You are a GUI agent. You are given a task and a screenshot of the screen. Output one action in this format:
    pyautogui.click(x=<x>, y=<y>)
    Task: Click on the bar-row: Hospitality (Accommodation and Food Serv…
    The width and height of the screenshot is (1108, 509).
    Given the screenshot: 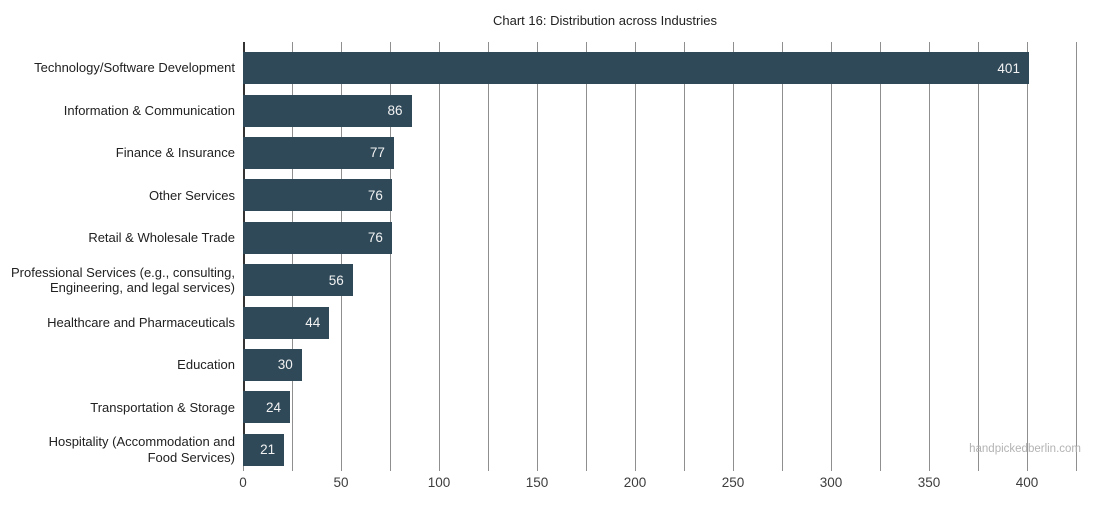 What is the action you would take?
    pyautogui.click(x=554, y=450)
    